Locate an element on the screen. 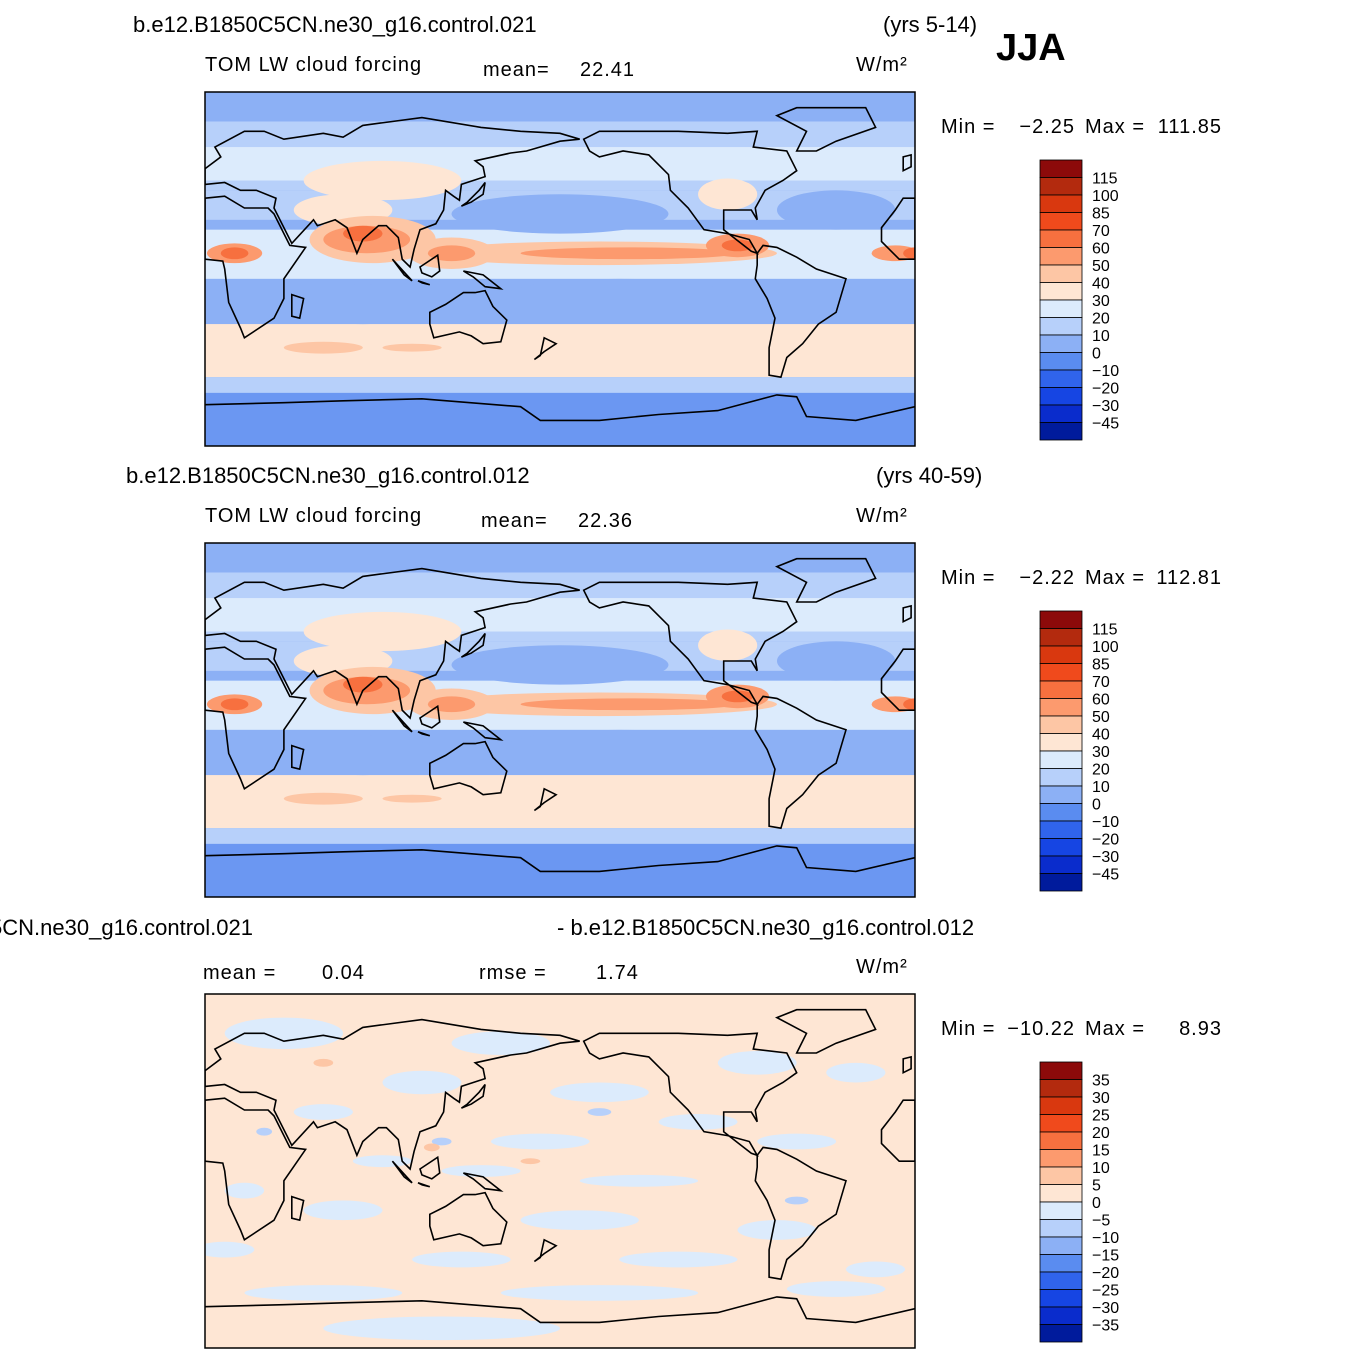 The width and height of the screenshot is (1364, 1363). colorbar-label: 10 is located at coordinates (1101, 1168).